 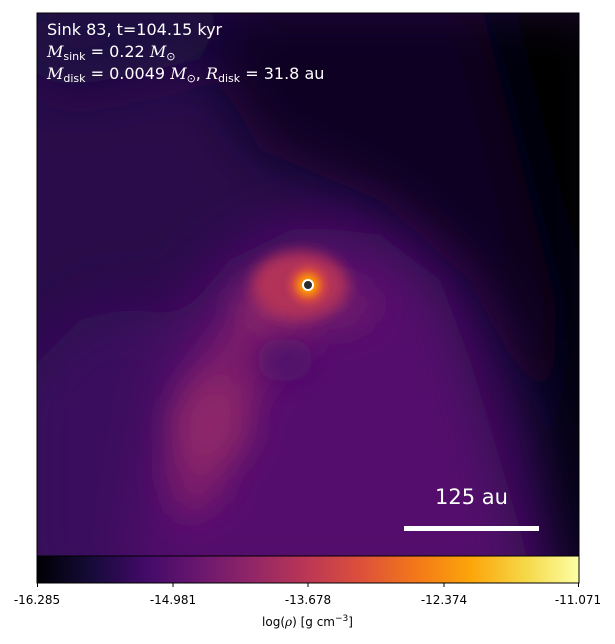 I want to click on colorbar-tick-label: -16.285, so click(x=37, y=600).